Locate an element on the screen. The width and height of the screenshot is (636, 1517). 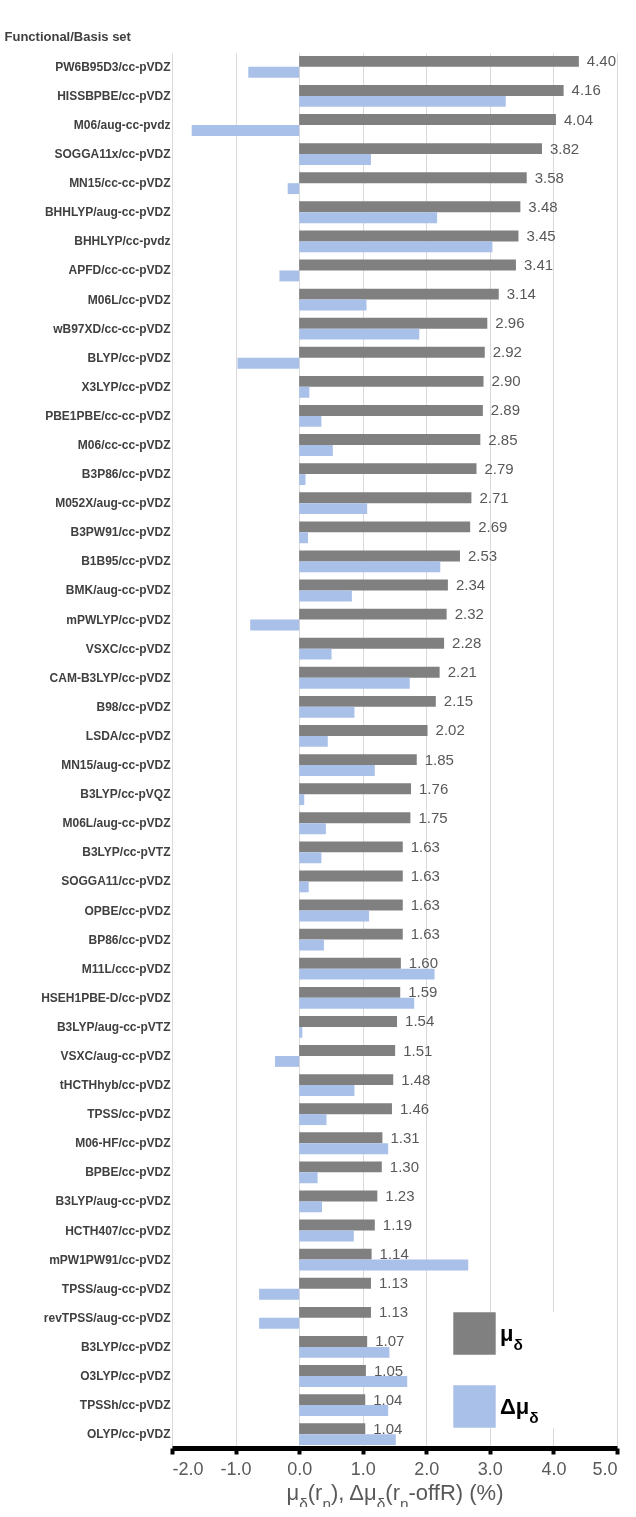
data-label: 2.15 is located at coordinates (458, 701).